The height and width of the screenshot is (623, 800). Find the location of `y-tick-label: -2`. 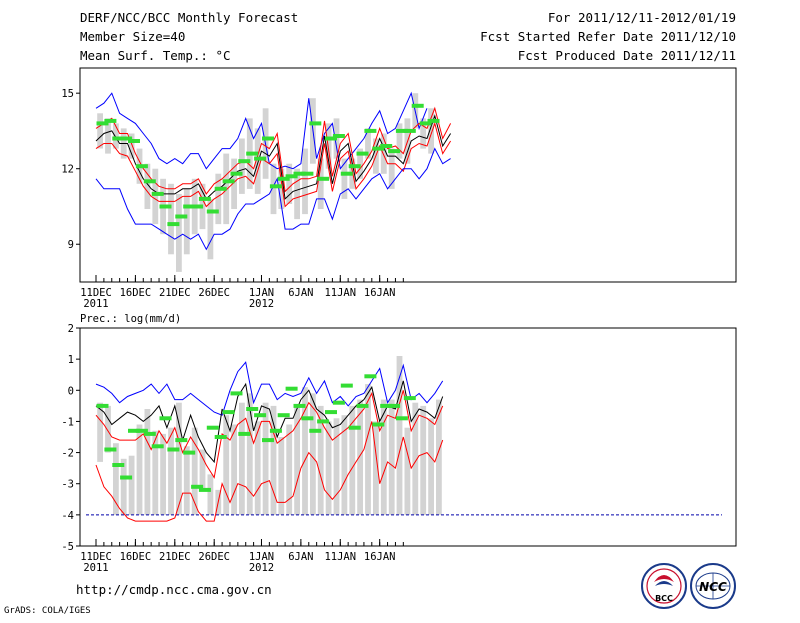

y-tick-label: -2 is located at coordinates (67, 454).